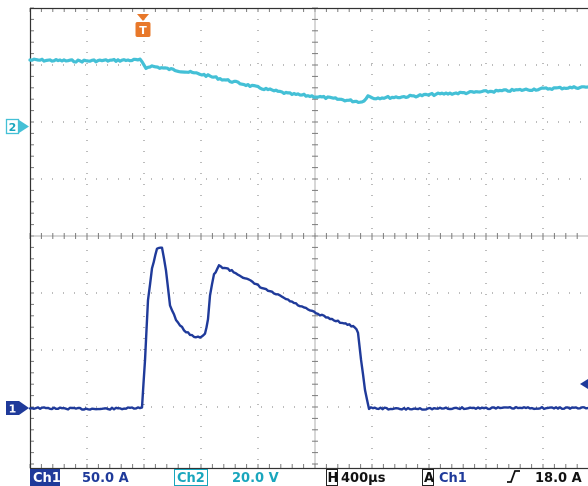 The image size is (588, 486). I want to click on ch1-scale: 50.0 A, so click(105, 478).